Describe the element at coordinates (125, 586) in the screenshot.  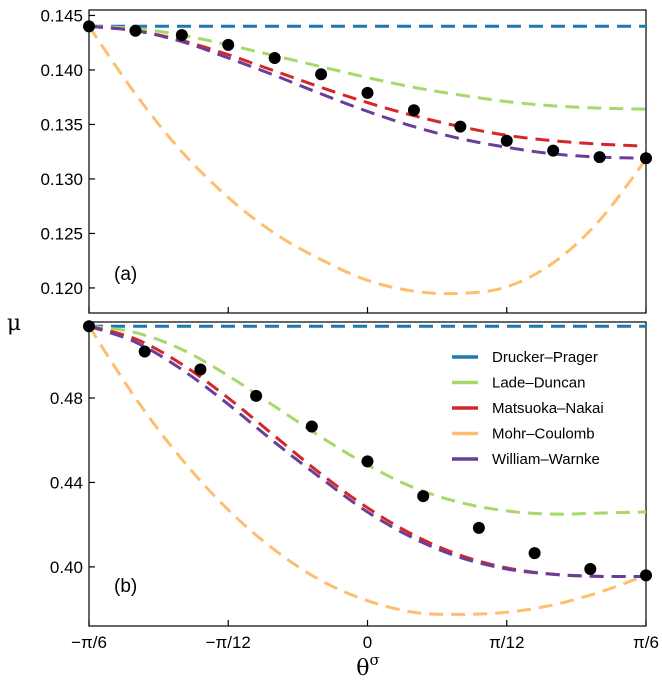
I see `panel-label: (b)` at that location.